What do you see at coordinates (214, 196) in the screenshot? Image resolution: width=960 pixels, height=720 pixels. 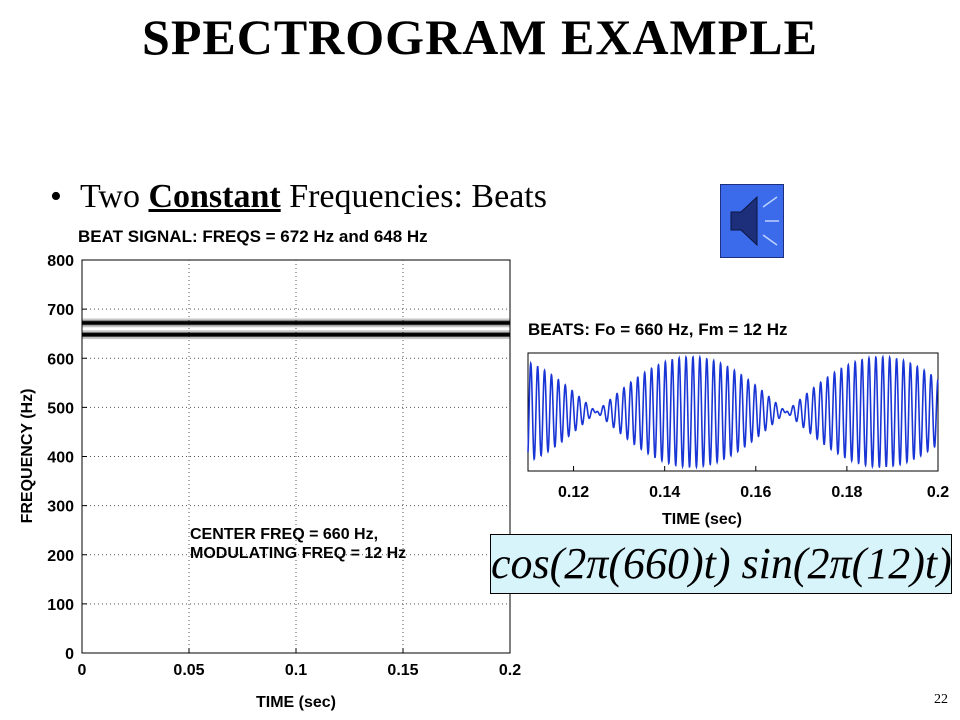 I see `bullet-emphasis: Constant` at bounding box center [214, 196].